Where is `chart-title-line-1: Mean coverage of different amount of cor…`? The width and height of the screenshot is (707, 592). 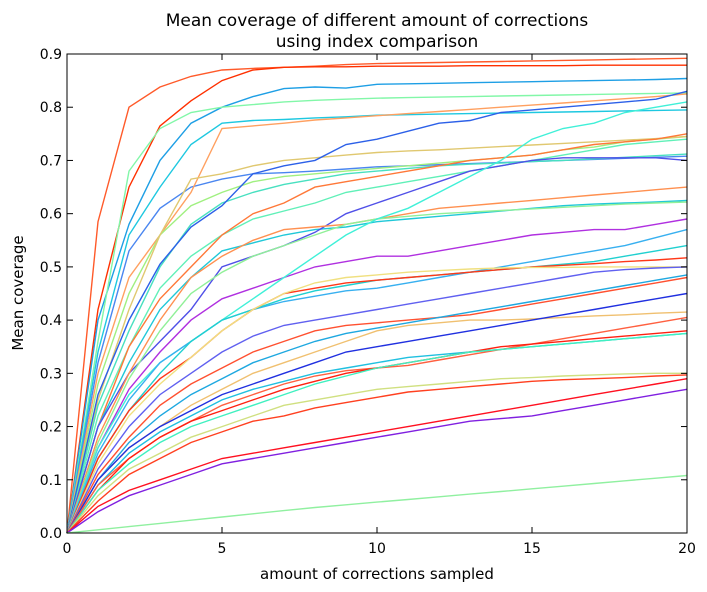
chart-title-line-1: Mean coverage of different amount of cor… is located at coordinates (377, 21).